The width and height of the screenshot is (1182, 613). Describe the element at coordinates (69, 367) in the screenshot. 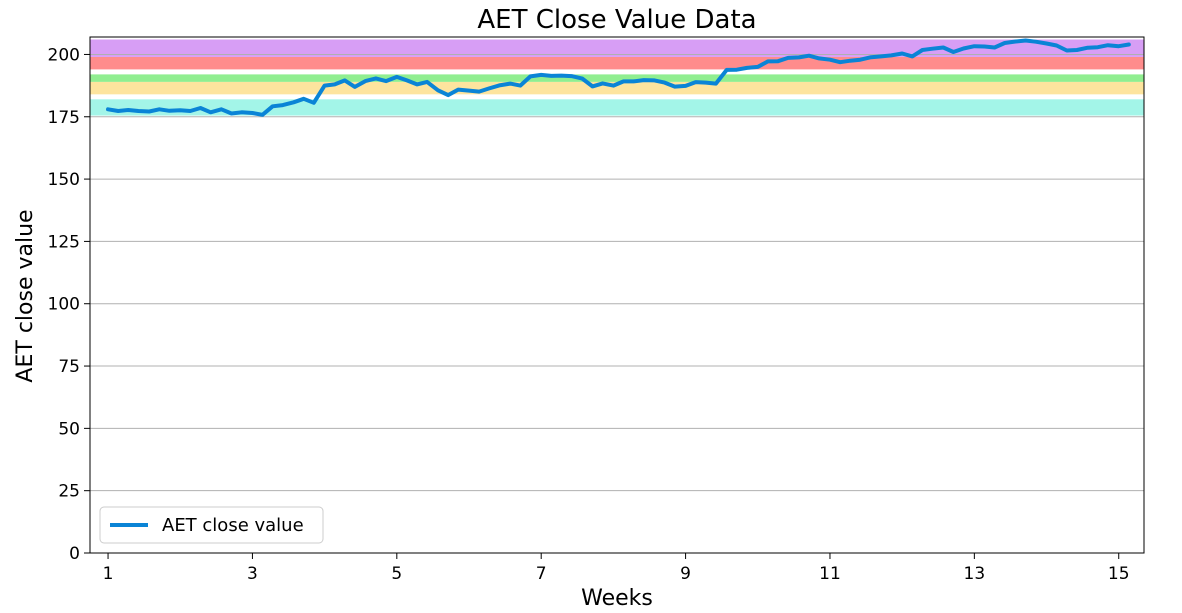

I see `y-tick-label: 75` at that location.